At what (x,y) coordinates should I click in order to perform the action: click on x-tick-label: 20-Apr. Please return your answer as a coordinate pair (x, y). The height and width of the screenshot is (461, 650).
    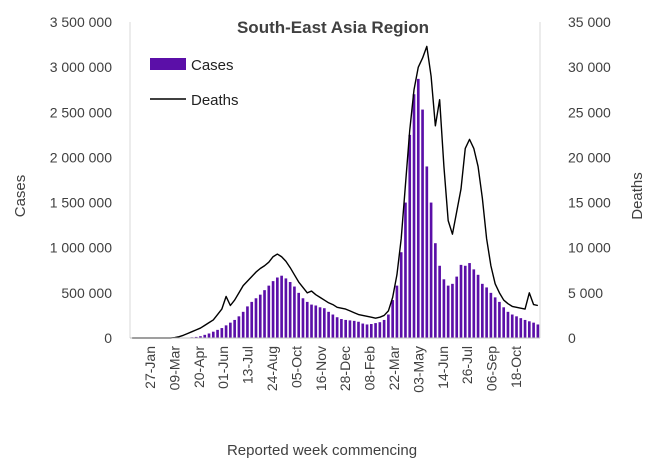
    Looking at the image, I should click on (199, 367).